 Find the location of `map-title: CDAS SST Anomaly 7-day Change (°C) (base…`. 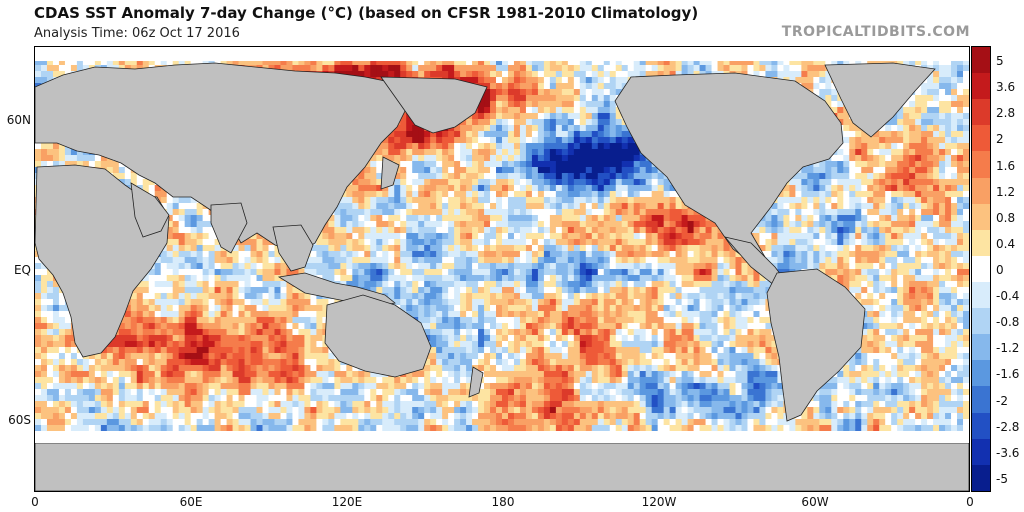

map-title: CDAS SST Anomaly 7-day Change (°C) (base… is located at coordinates (366, 13).